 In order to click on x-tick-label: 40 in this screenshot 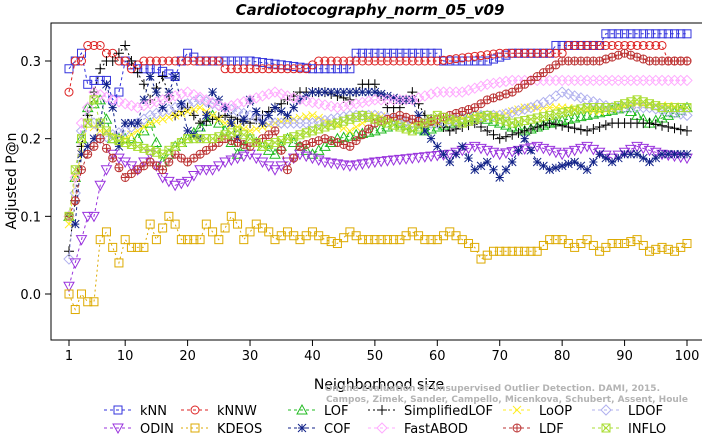, I will do `click(312, 356)`.